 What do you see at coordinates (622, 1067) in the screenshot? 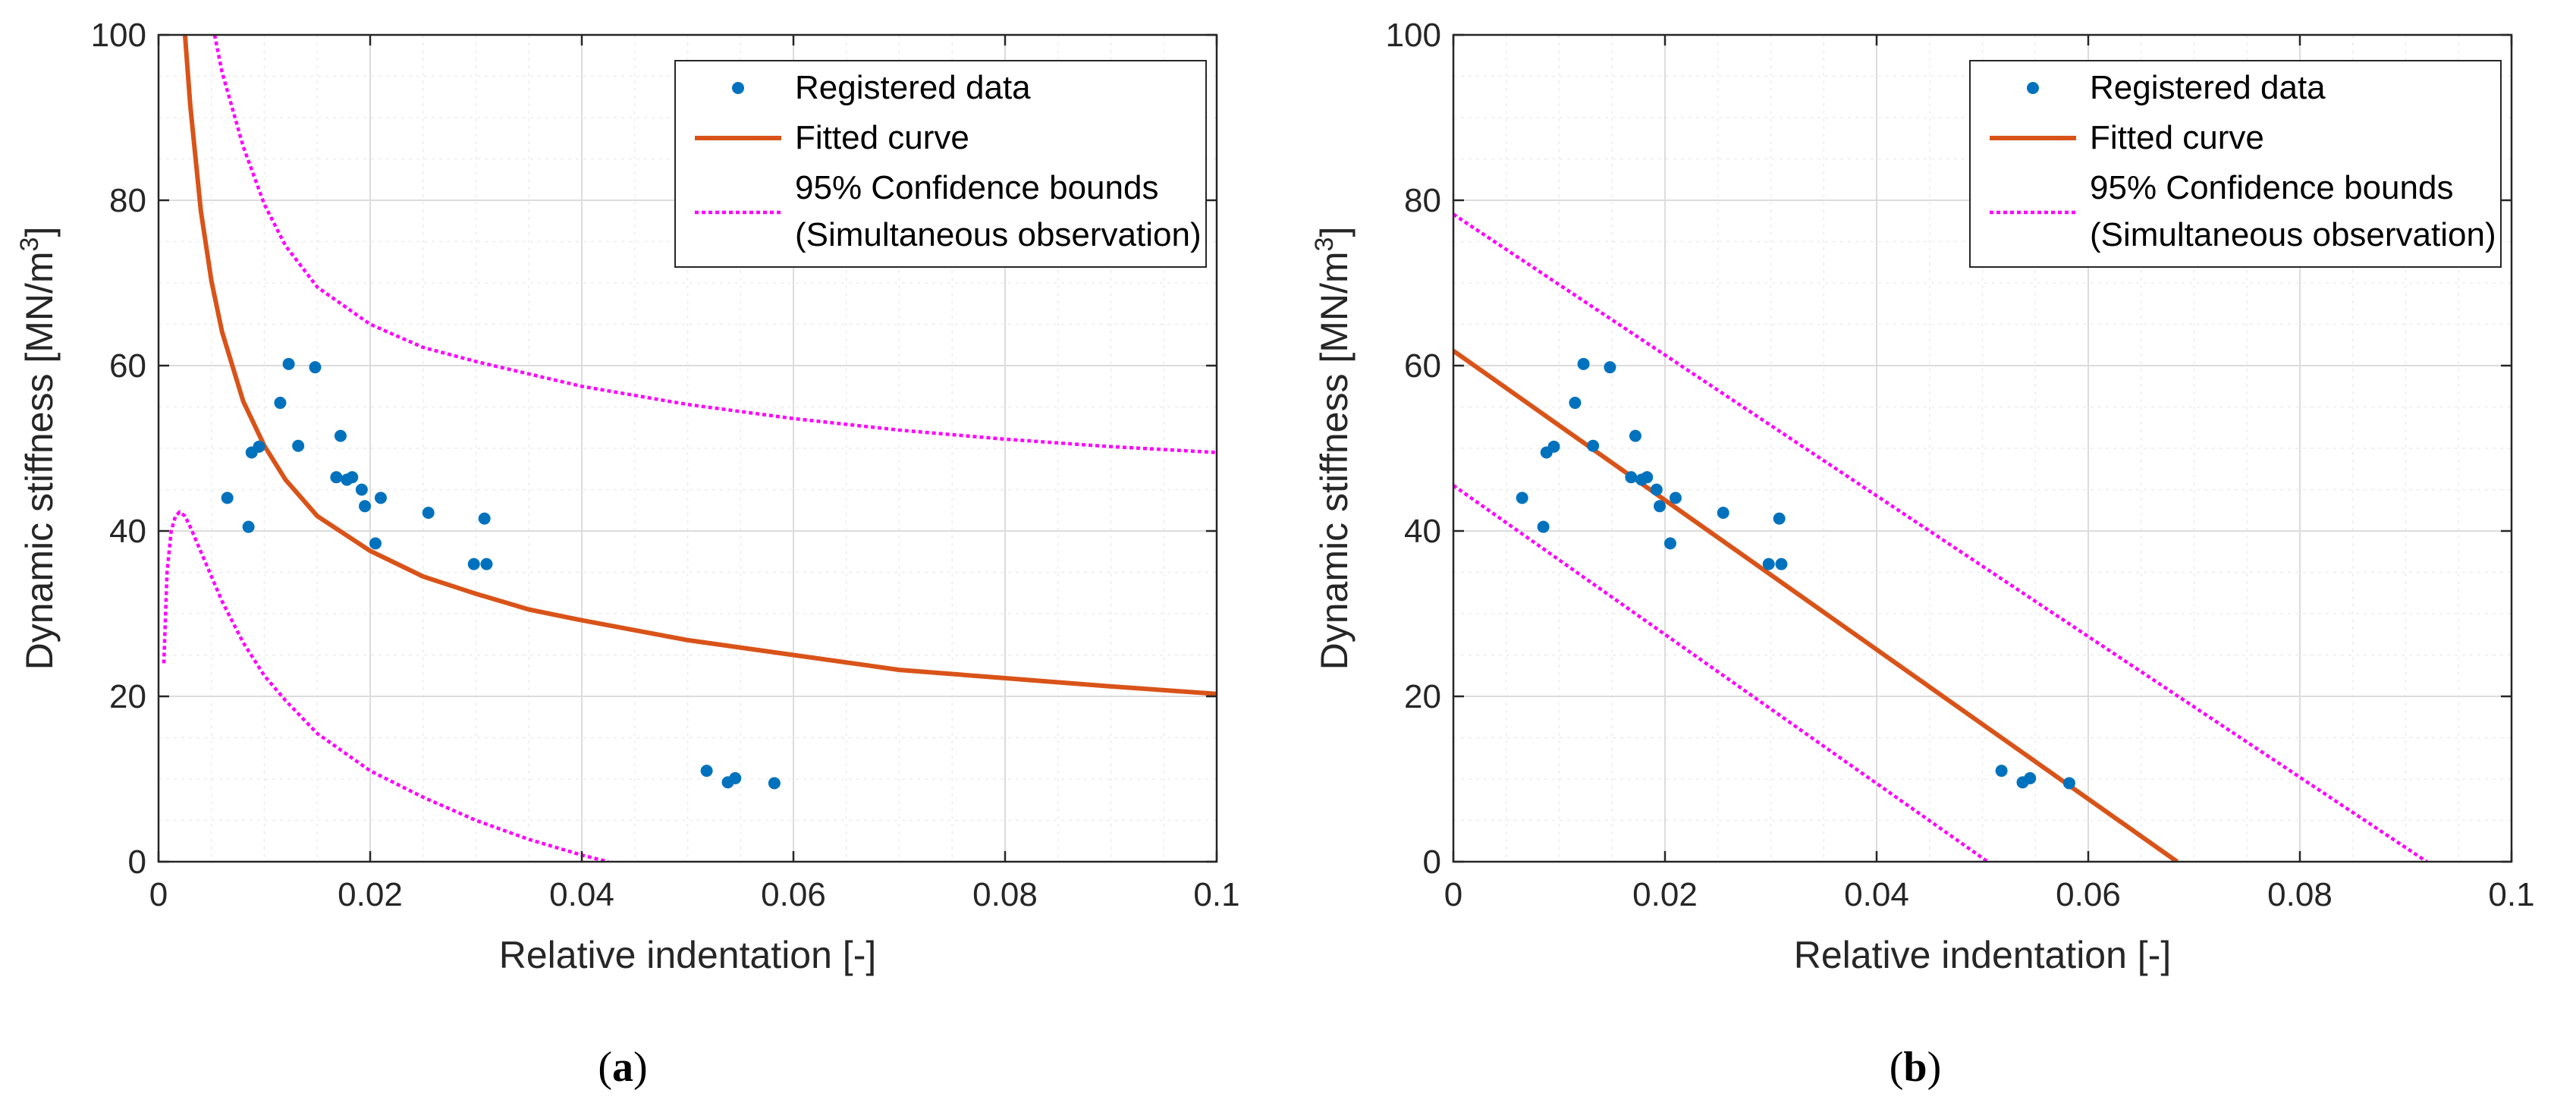
I see `panel-a-label: (a)` at bounding box center [622, 1067].